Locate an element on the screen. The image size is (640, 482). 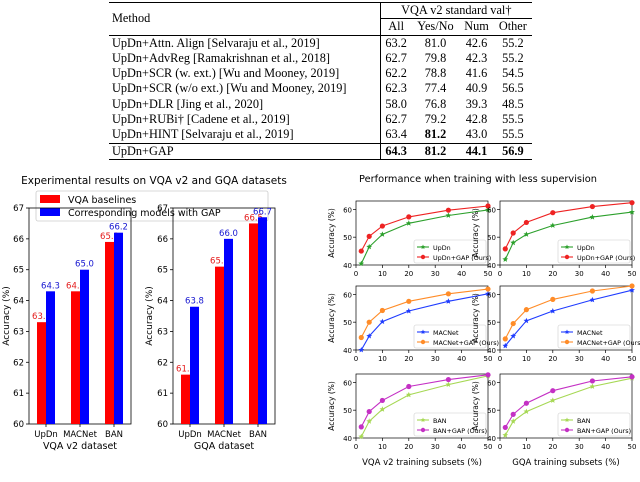
value-cell: 42.8 is located at coordinates (476, 119).